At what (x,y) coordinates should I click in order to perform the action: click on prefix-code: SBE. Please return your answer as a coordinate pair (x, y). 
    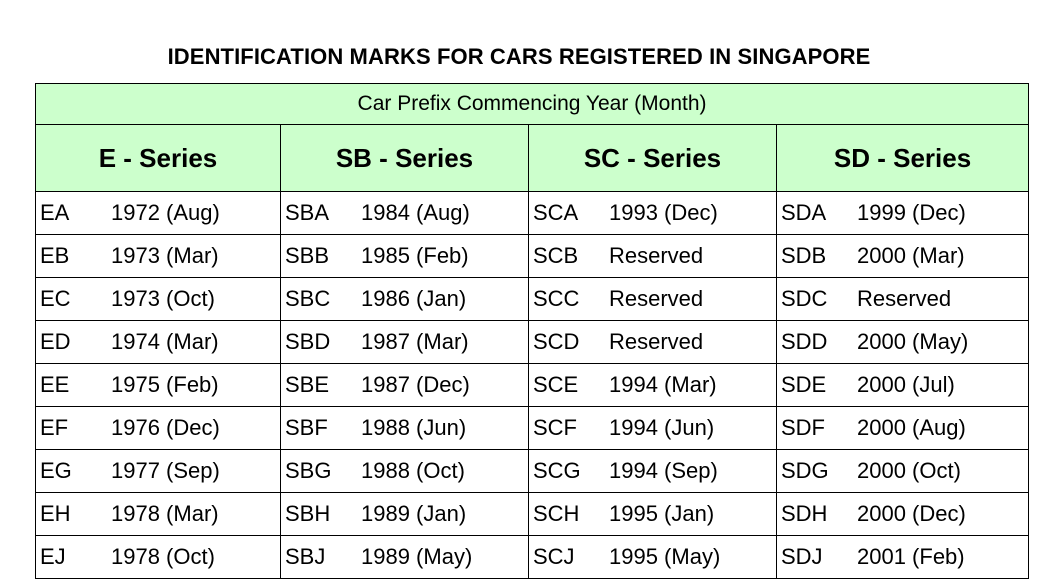
    Looking at the image, I should click on (307, 384).